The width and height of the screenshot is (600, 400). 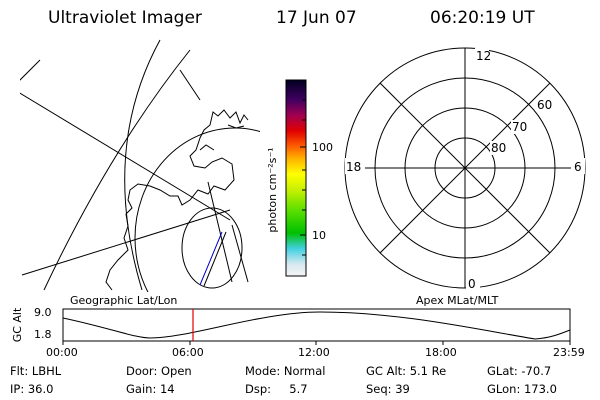 What do you see at coordinates (159, 371) in the screenshot?
I see `door-status: Door: Open` at bounding box center [159, 371].